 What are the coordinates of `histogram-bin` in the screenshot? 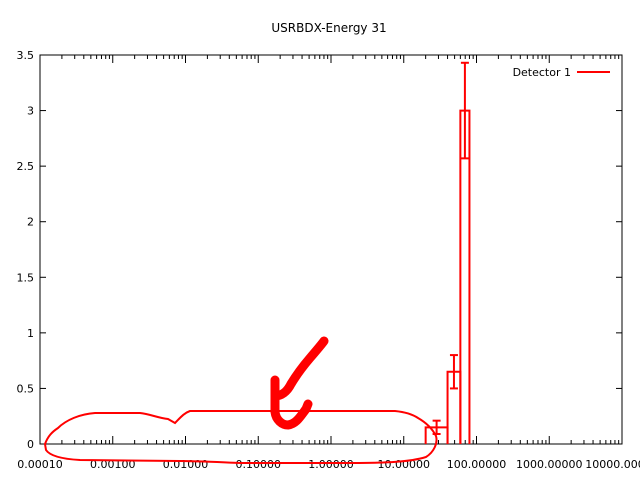 It's located at (465, 276).